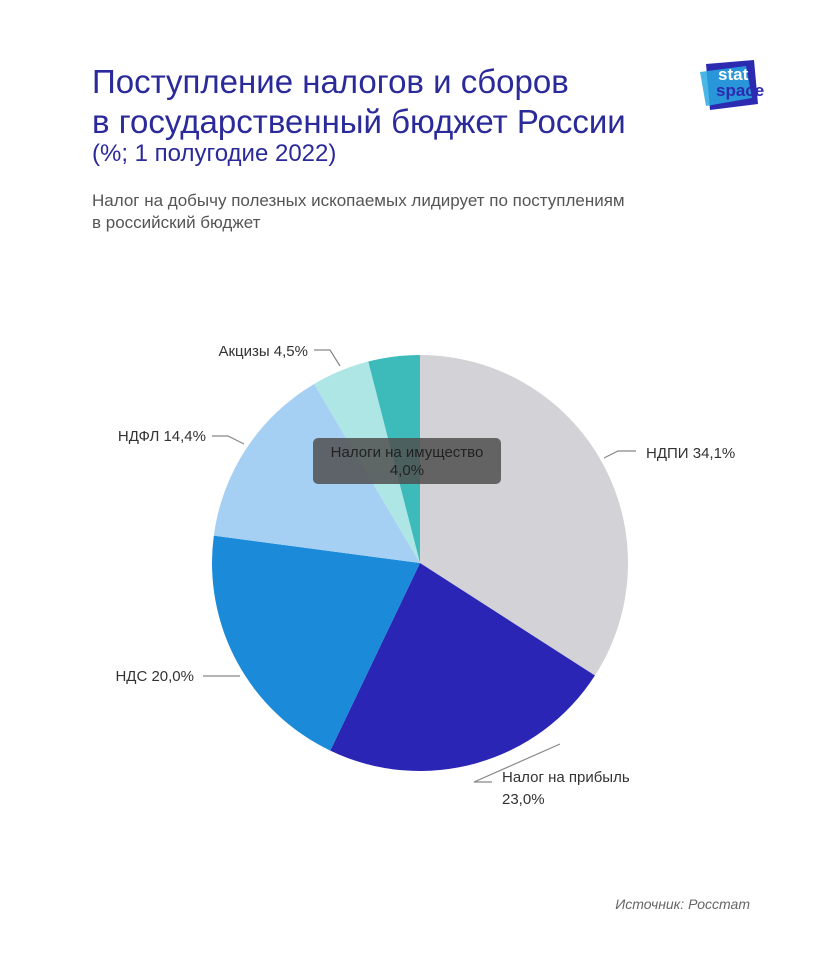 The width and height of the screenshot is (840, 970). What do you see at coordinates (407, 470) in the screenshot?
I see `tooltip-line-2: 4,0%` at bounding box center [407, 470].